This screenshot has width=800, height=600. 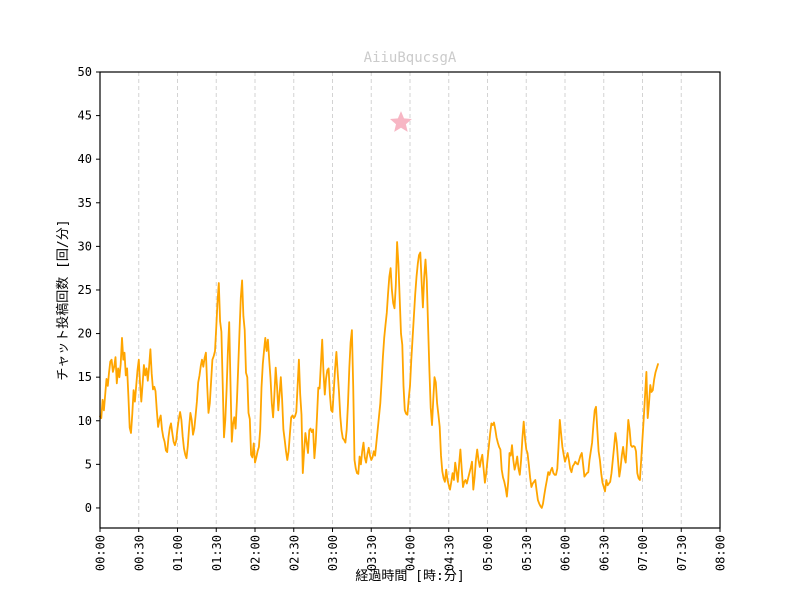 I want to click on x-tick-label: 06:30, so click(x=604, y=553).